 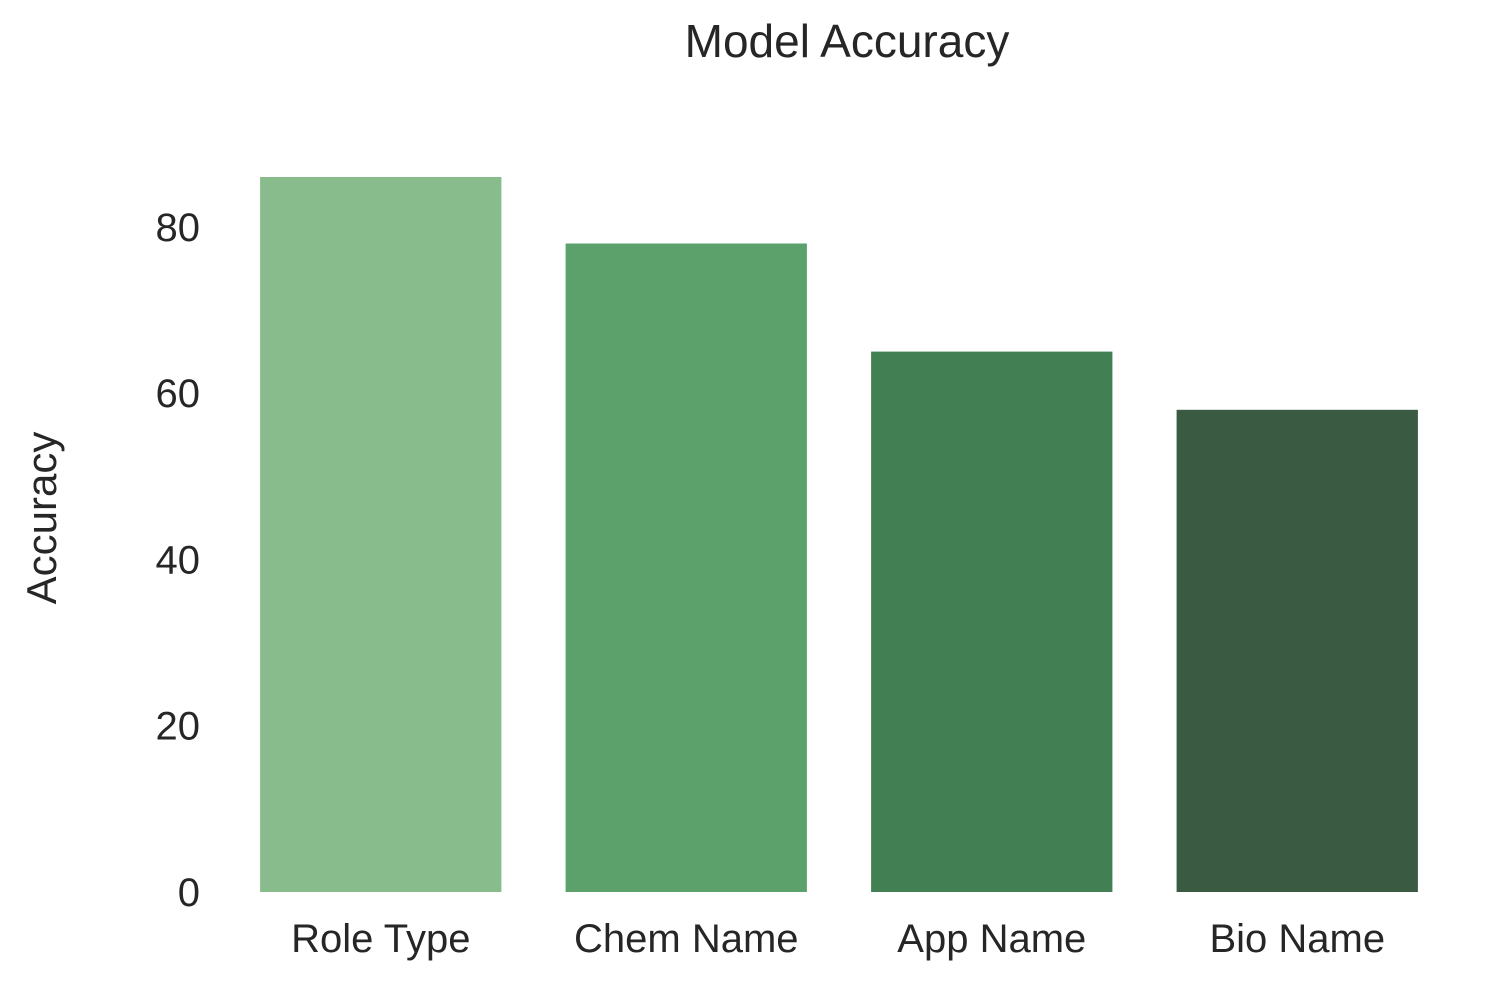 What do you see at coordinates (189, 893) in the screenshot?
I see `y-tick-label: 0` at bounding box center [189, 893].